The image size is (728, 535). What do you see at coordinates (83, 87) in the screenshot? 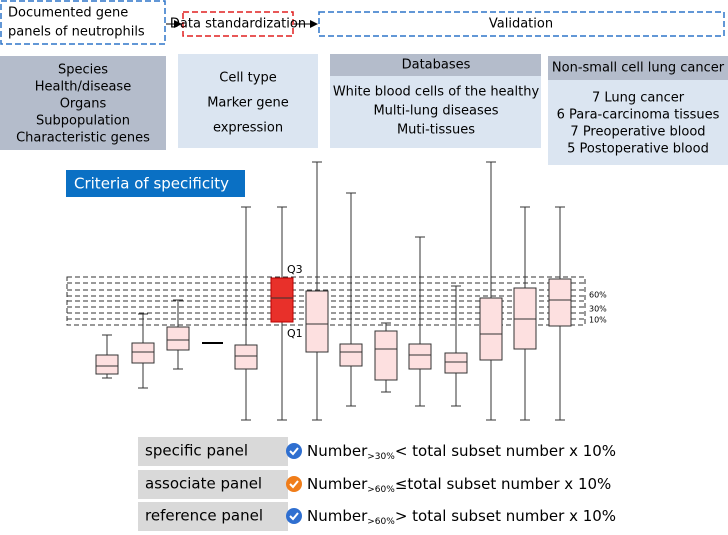
I see `panel-item: Health/disease` at bounding box center [83, 87].